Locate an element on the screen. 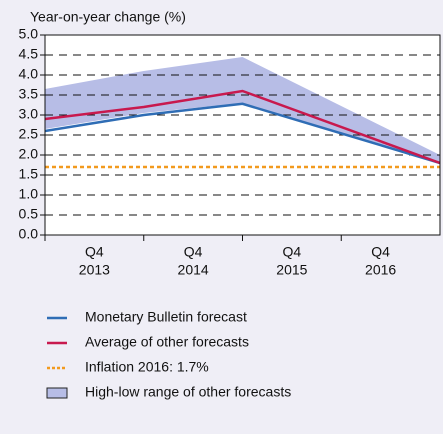 The image size is (443, 434). x-tick-label: 2015 is located at coordinates (291, 270).